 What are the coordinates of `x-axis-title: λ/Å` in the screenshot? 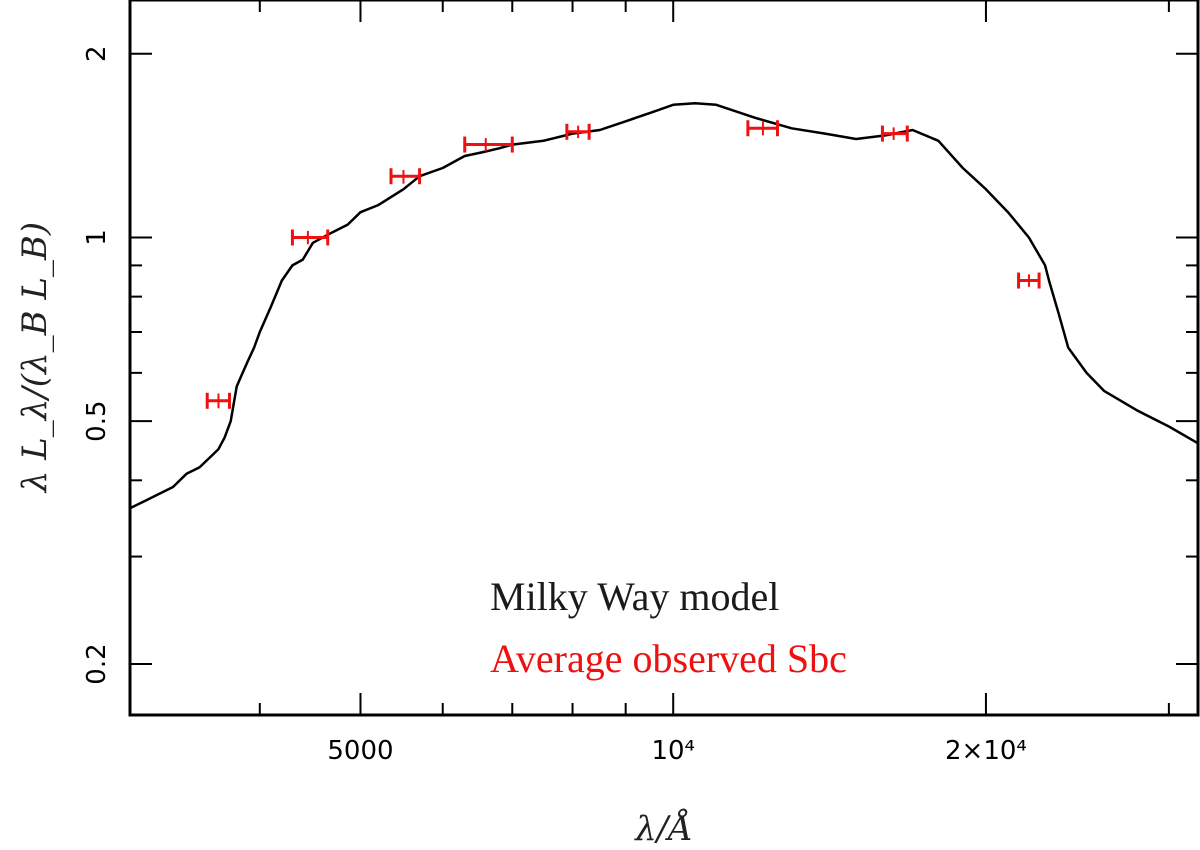 It's located at (663, 828).